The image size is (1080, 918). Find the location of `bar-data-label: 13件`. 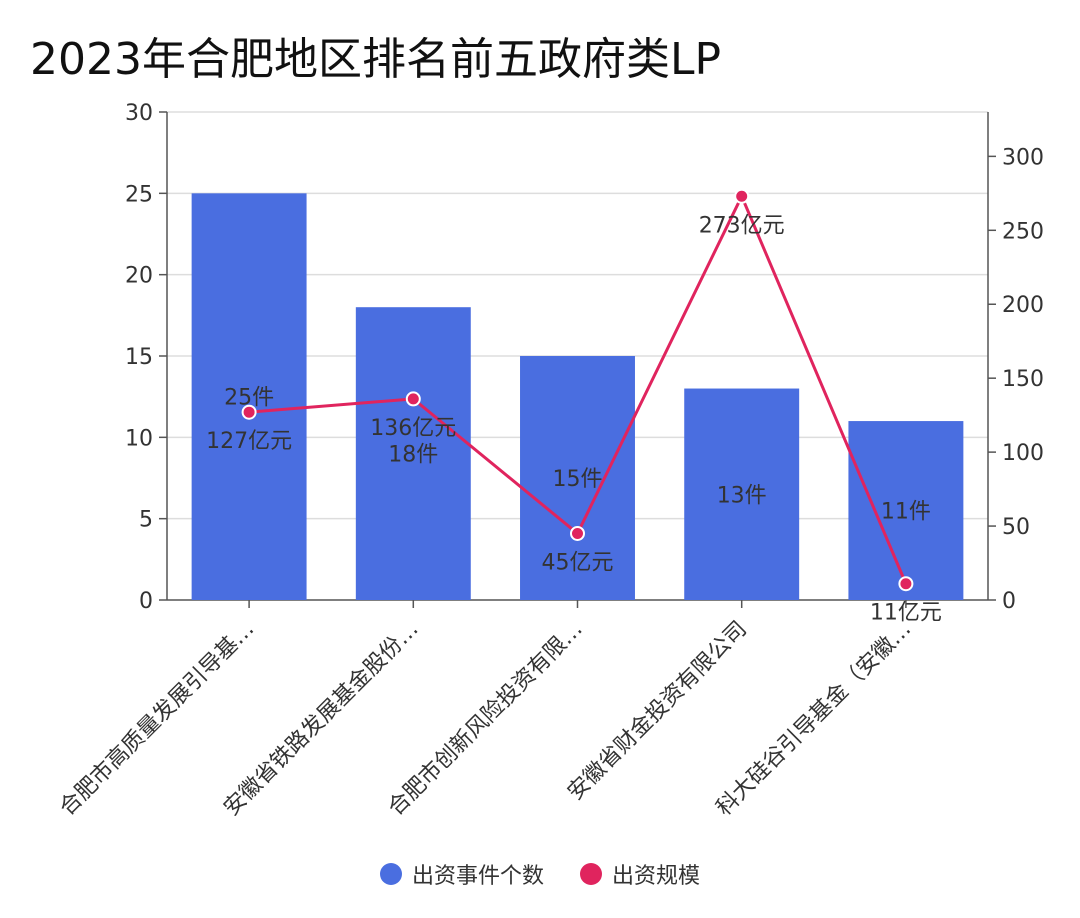

bar-data-label: 13件 is located at coordinates (742, 495).